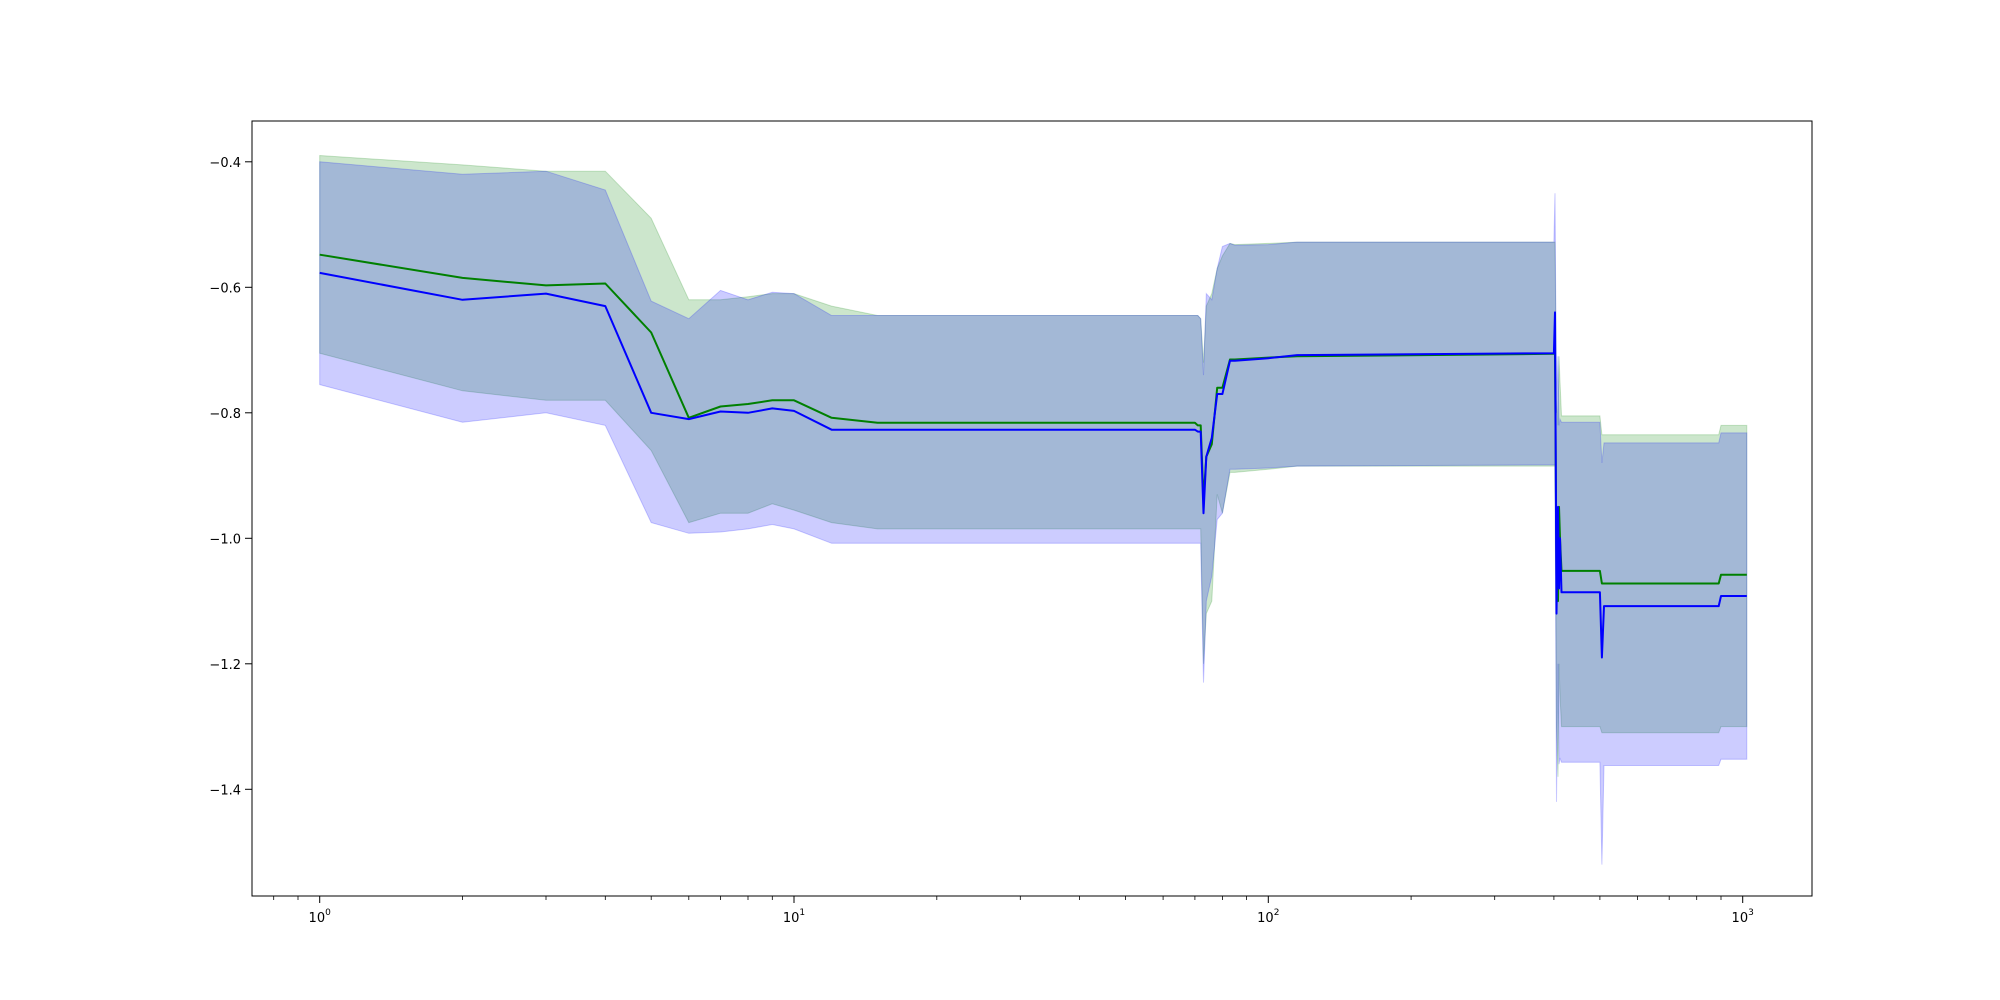 This screenshot has height=1000, width=2000. I want to click on y-tick-label: −0.6, so click(225, 288).